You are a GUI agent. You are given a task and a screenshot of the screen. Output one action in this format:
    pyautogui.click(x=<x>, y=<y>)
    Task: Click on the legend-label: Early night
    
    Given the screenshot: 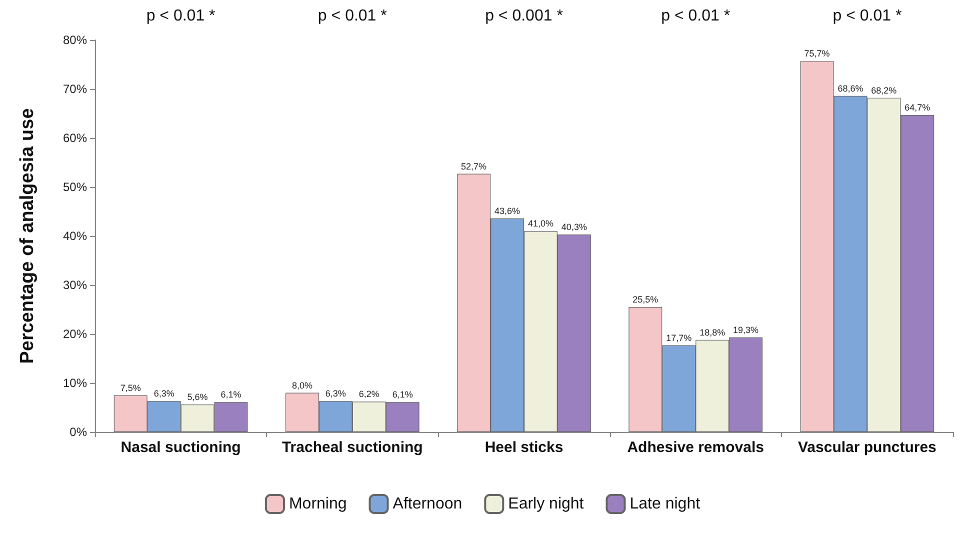 What is the action you would take?
    pyautogui.click(x=546, y=504)
    